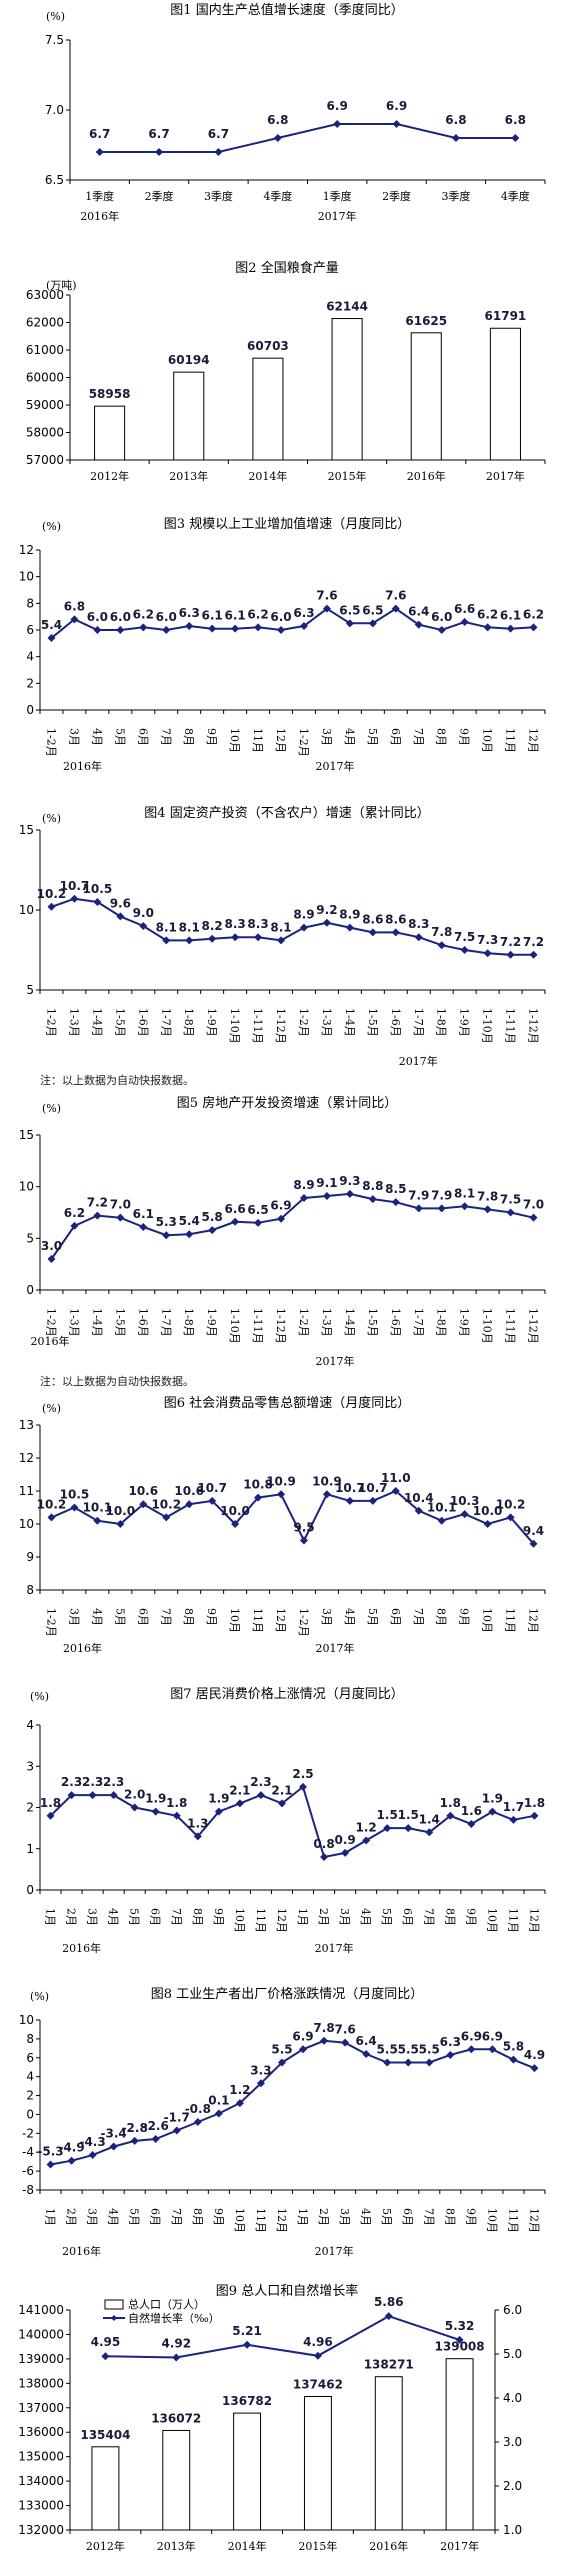  What do you see at coordinates (234, 1209) in the screenshot?
I see `data-label: 6.6` at bounding box center [234, 1209].